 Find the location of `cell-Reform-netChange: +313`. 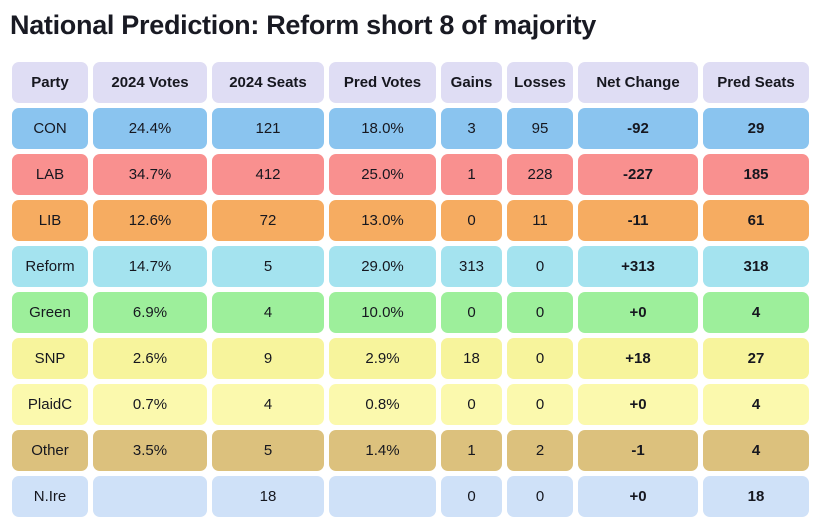

cell-Reform-netChange: +313 is located at coordinates (638, 266).